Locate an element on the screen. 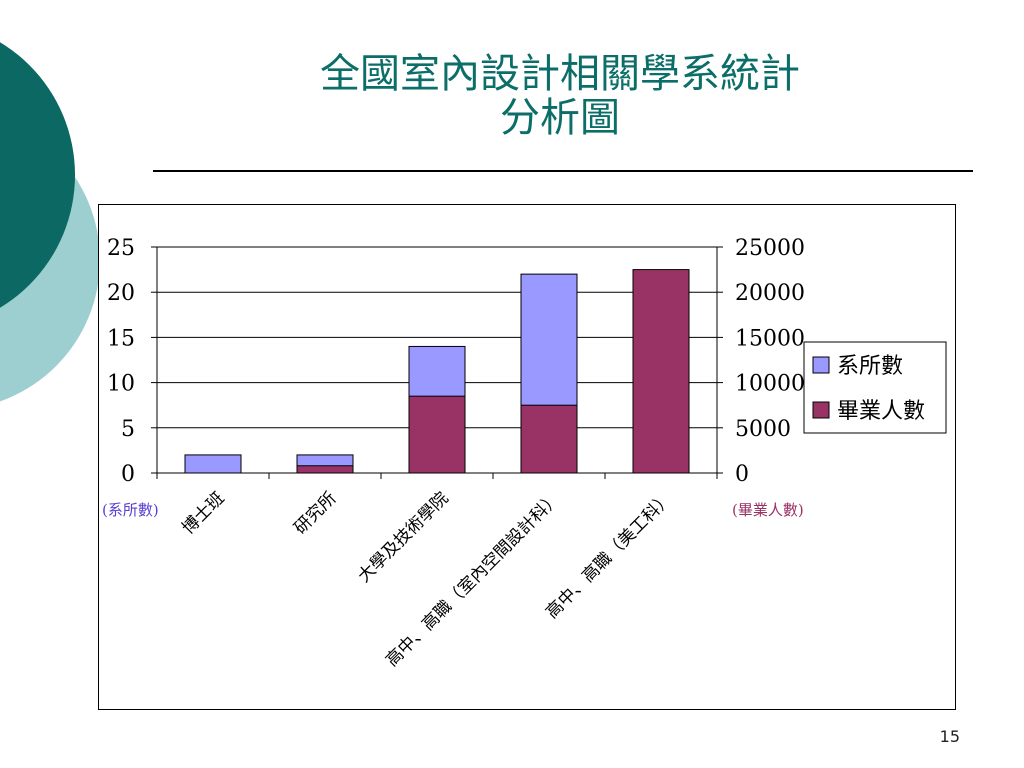  left-axis-label: (系所數) is located at coordinates (130, 510).